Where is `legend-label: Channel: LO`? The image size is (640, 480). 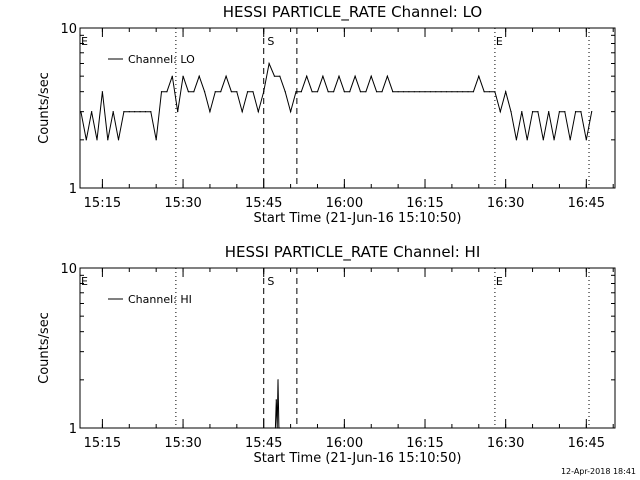
legend-label: Channel: LO is located at coordinates (161, 59).